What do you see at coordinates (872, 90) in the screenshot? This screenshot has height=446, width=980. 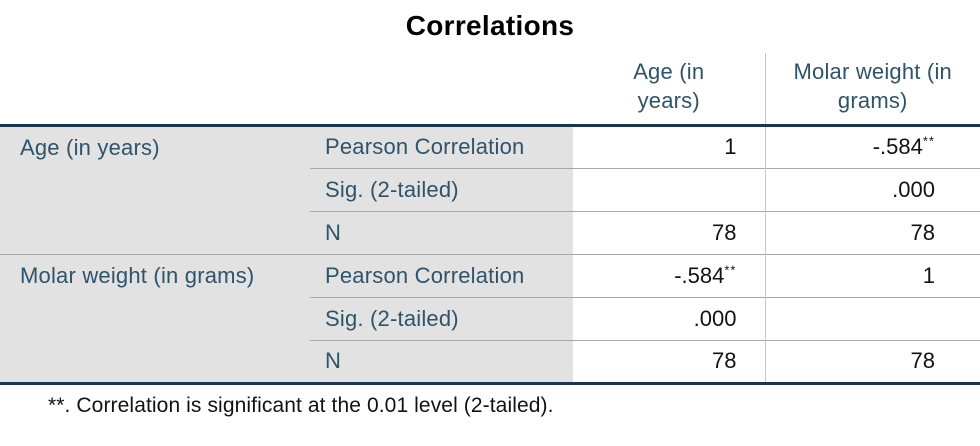 I see `column-header-molar-weight: Molar weight (in grams)` at bounding box center [872, 90].